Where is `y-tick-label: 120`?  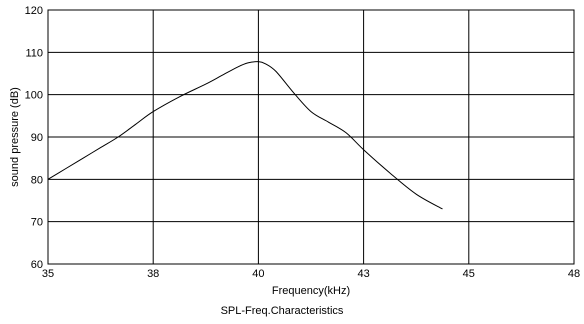 y-tick-label: 120 is located at coordinates (34, 11).